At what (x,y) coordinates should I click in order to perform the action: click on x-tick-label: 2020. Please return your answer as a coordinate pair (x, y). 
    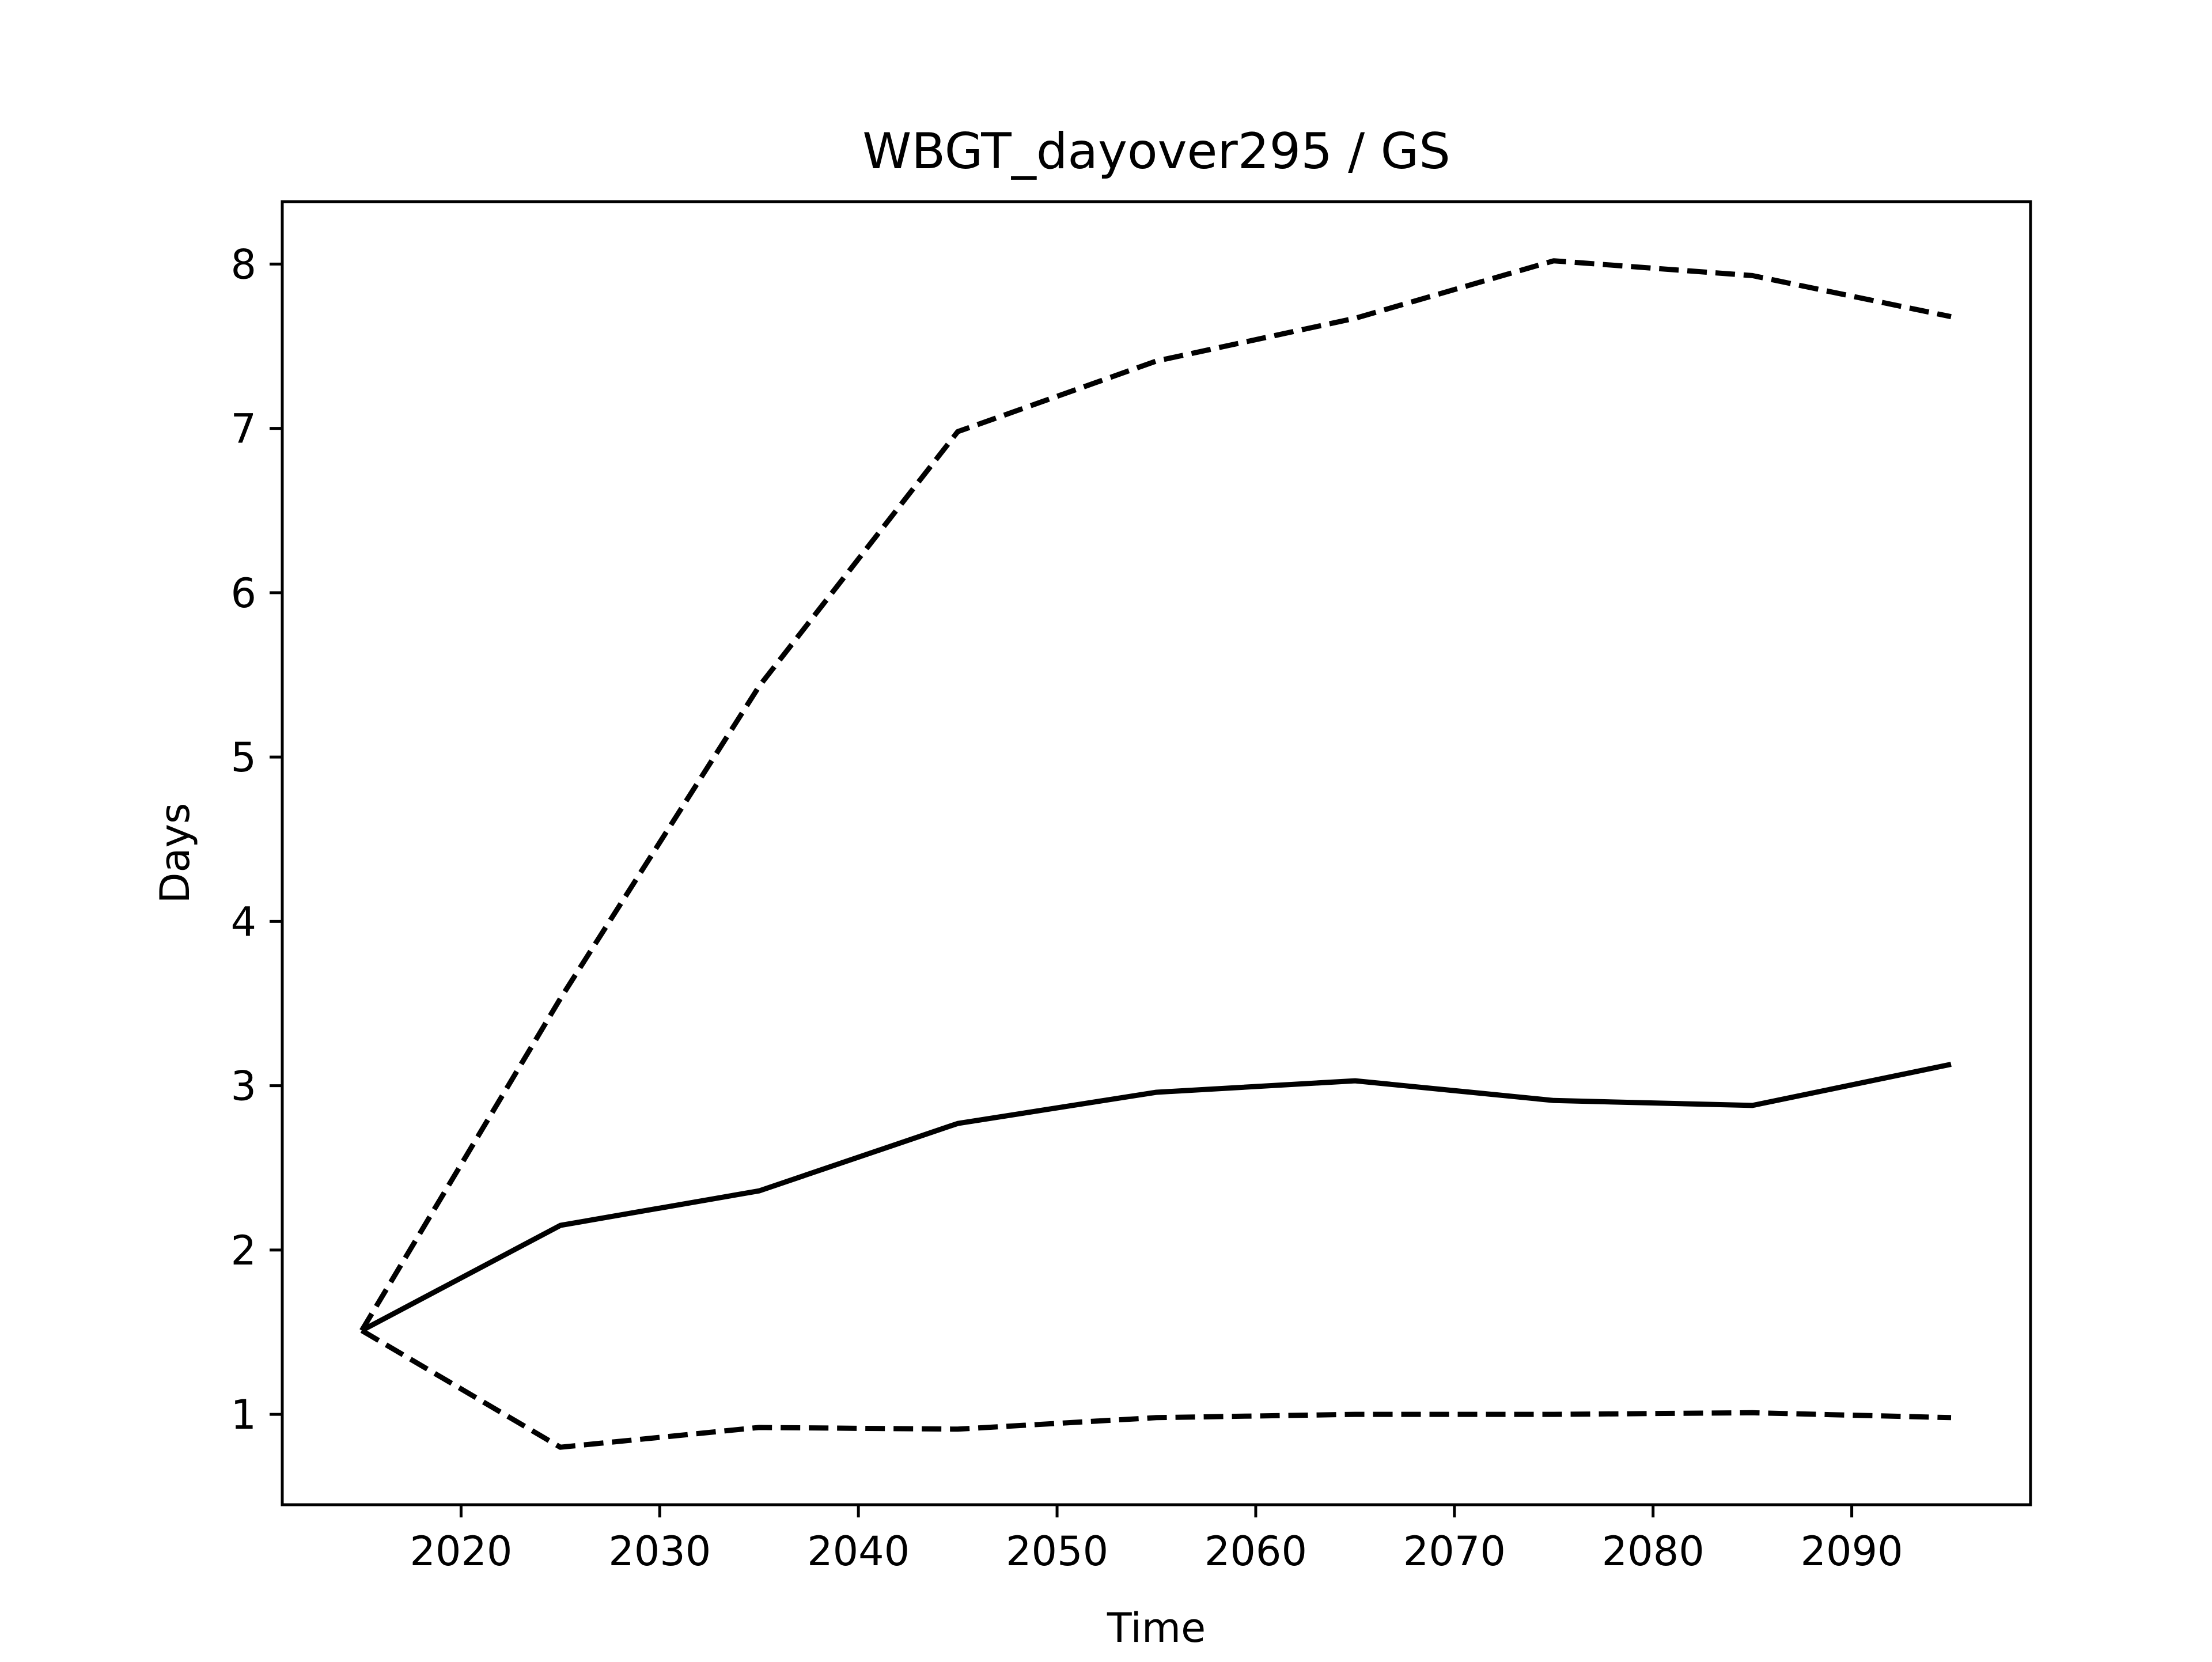
    Looking at the image, I should click on (461, 1552).